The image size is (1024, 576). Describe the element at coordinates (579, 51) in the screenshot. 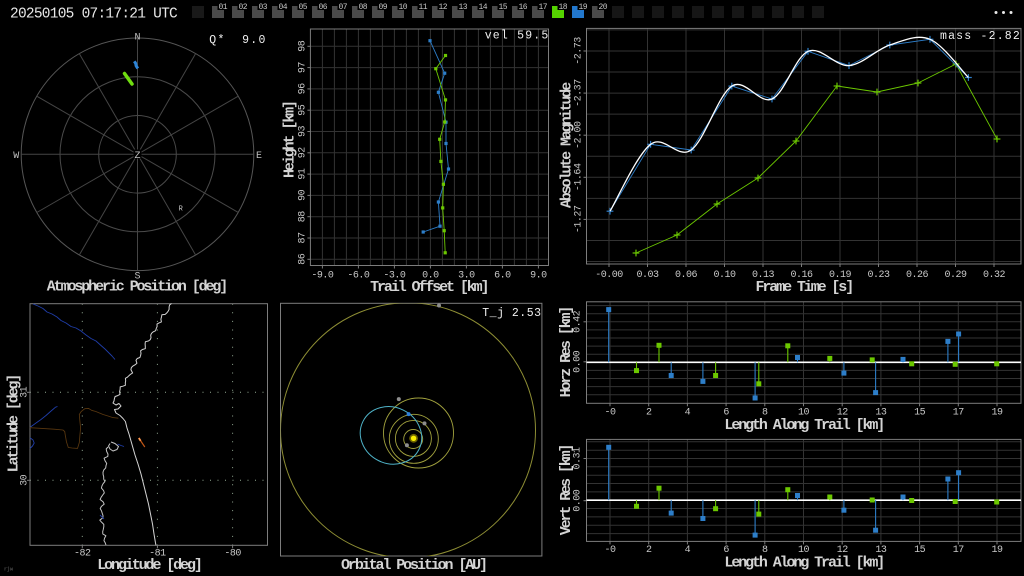

I see `svg-text: -2.73` at that location.